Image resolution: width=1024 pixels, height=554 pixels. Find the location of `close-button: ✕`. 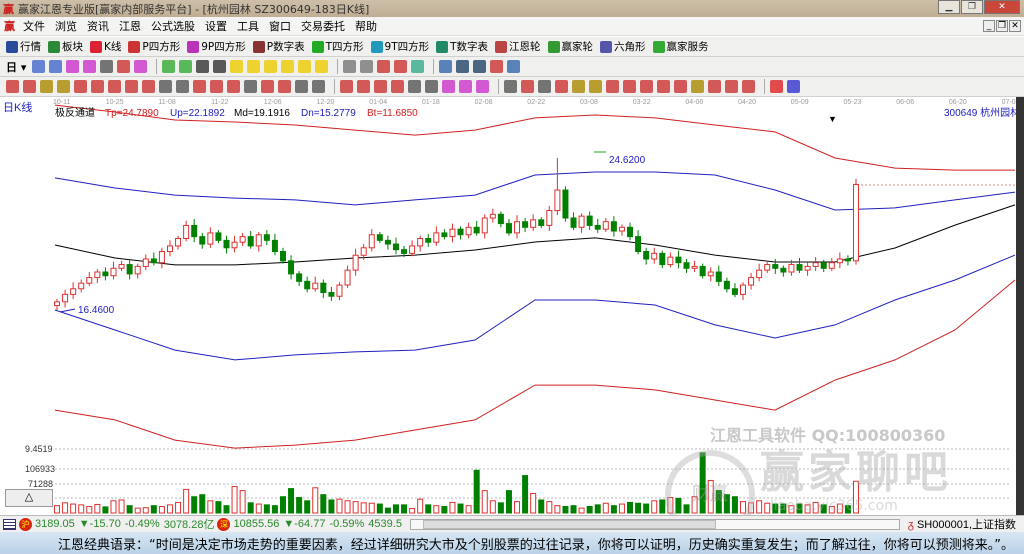

close-button: ✕ is located at coordinates (1002, 7).